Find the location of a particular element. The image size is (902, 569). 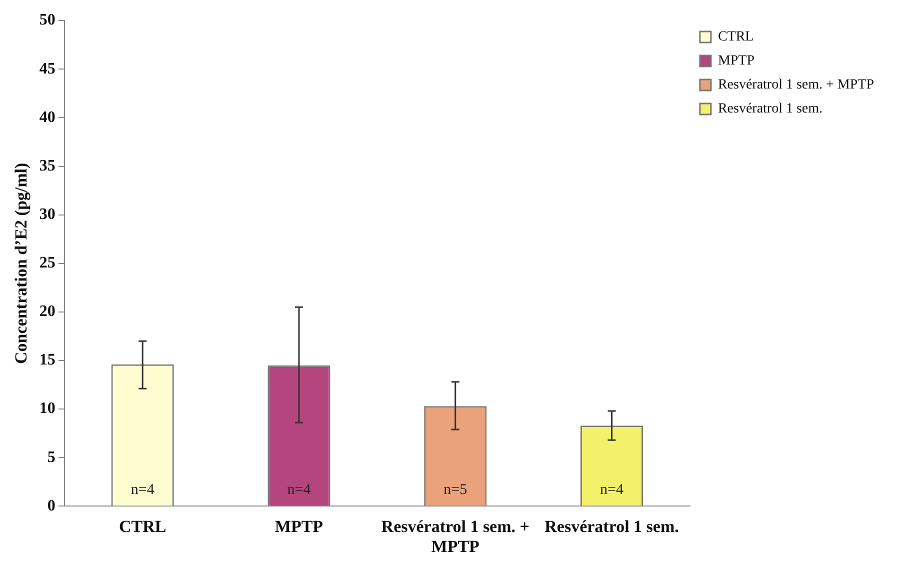

y-tick-label: 0 is located at coordinates (51, 505).